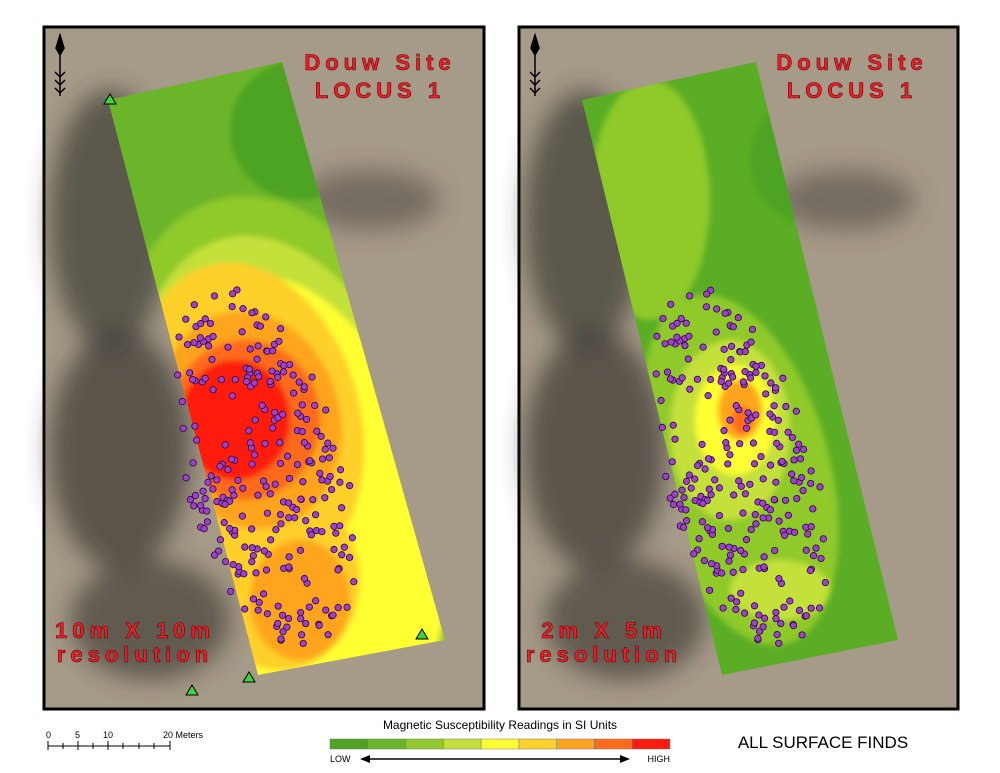  Describe the element at coordinates (125, 740) in the screenshot. I see `scale-bar: 0 5 10 20 Meters` at that location.